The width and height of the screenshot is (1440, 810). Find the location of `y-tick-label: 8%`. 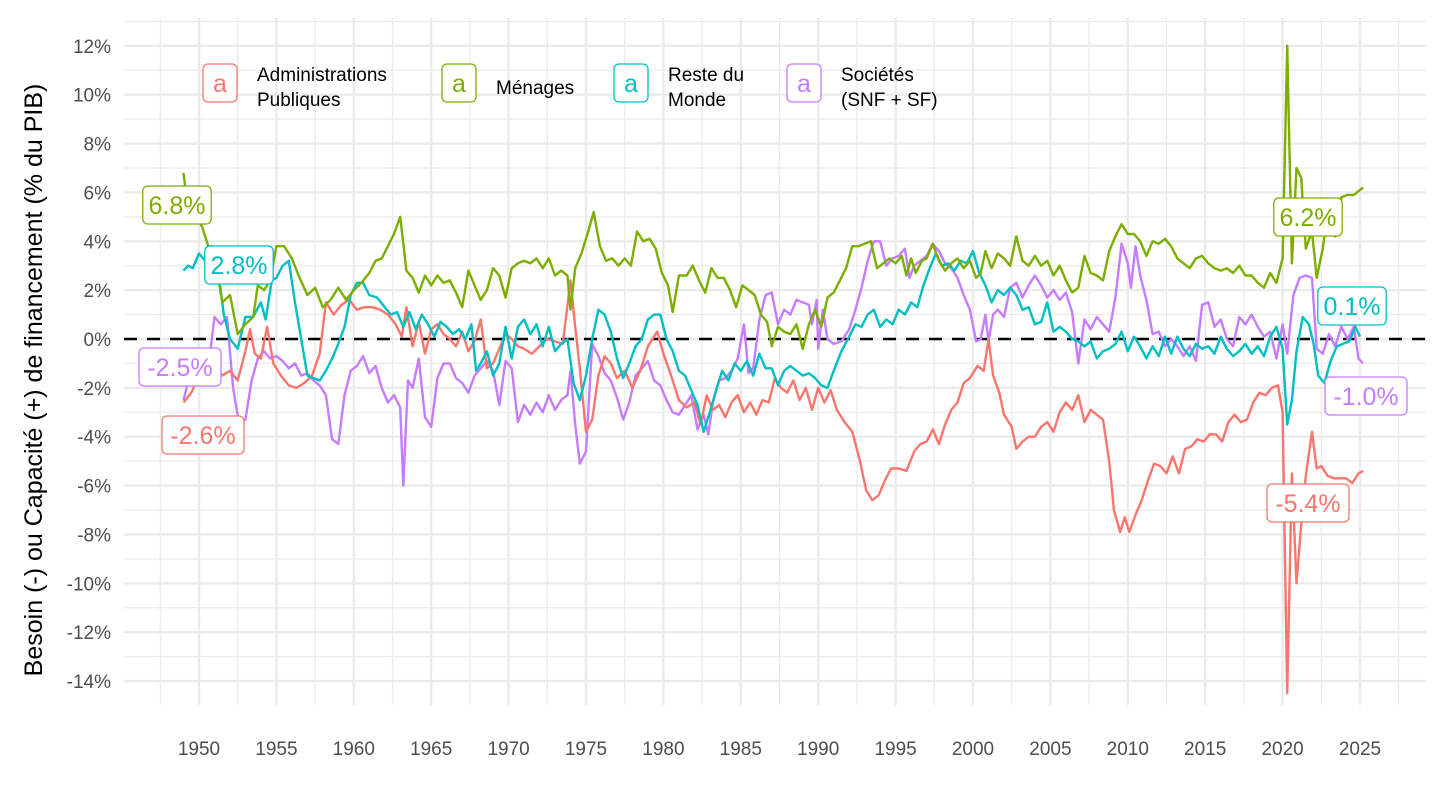

y-tick-label: 8% is located at coordinates (98, 145).